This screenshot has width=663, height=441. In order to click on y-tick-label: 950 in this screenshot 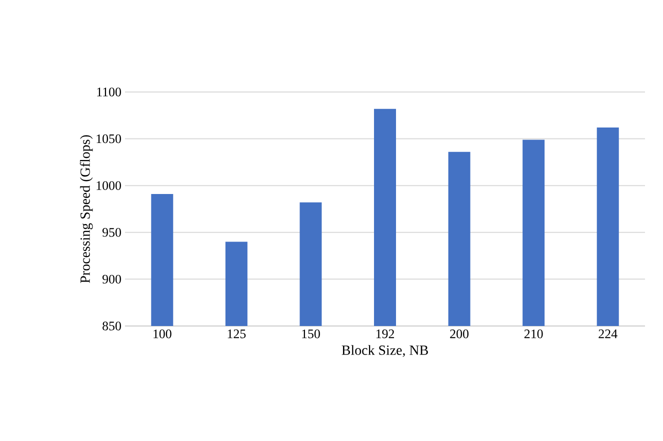, I will do `click(111, 232)`.